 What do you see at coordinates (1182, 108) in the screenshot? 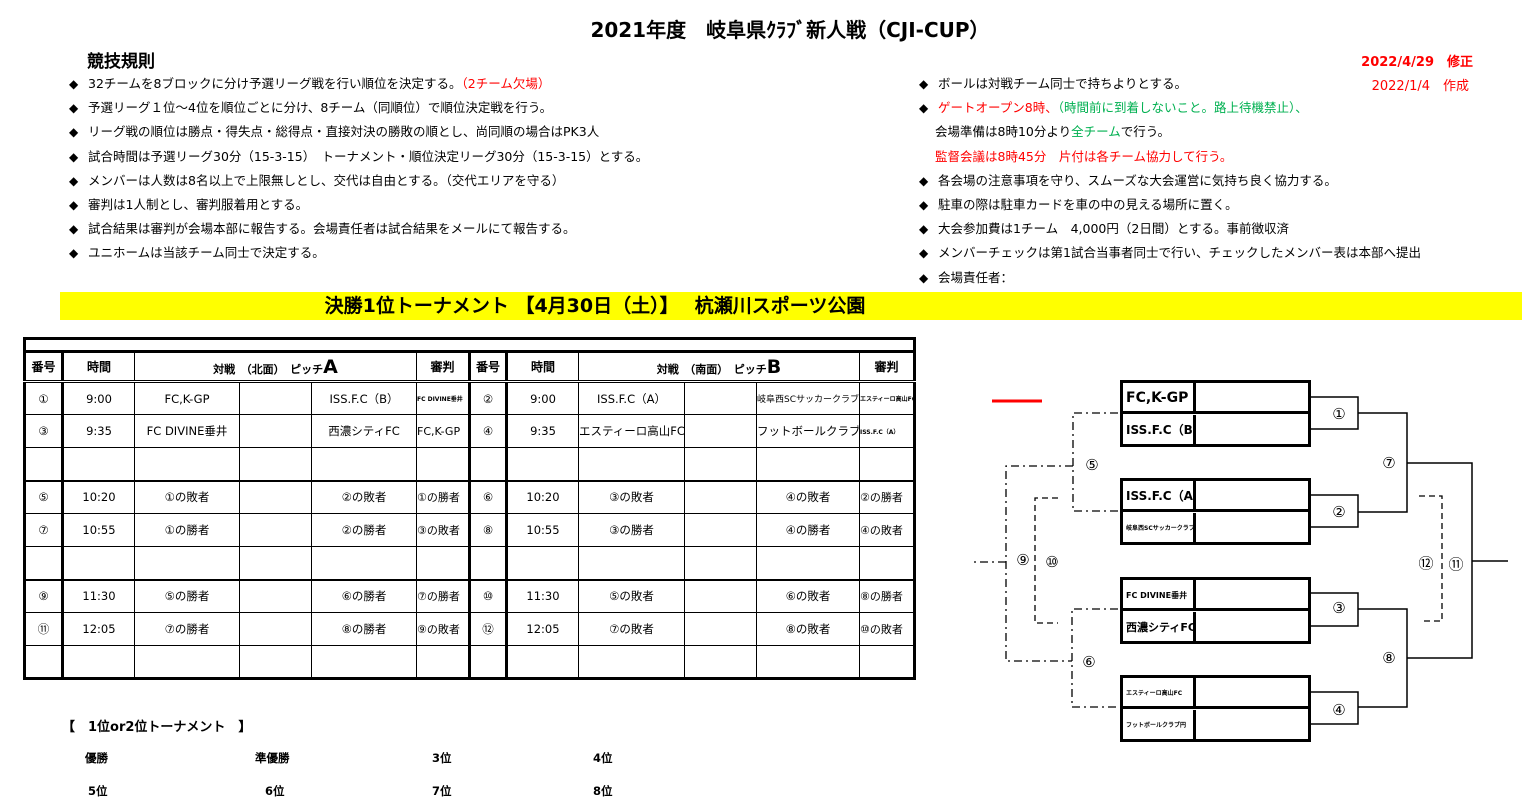
I see `rule-text: （時間前に到着しないこと。路上待機禁止）、` at bounding box center [1182, 108].